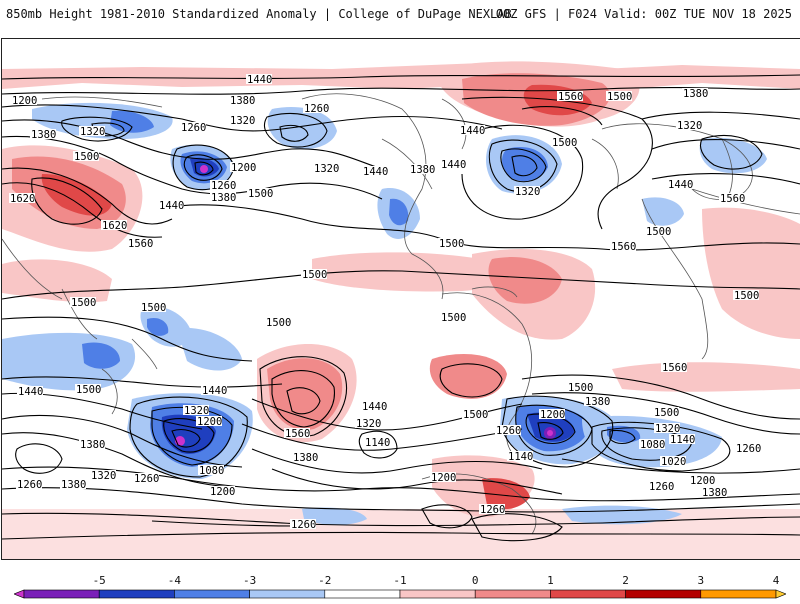 The image size is (800, 604). Describe the element at coordinates (700, 580) in the screenshot. I see `colorbar-tick-label: 3` at that location.